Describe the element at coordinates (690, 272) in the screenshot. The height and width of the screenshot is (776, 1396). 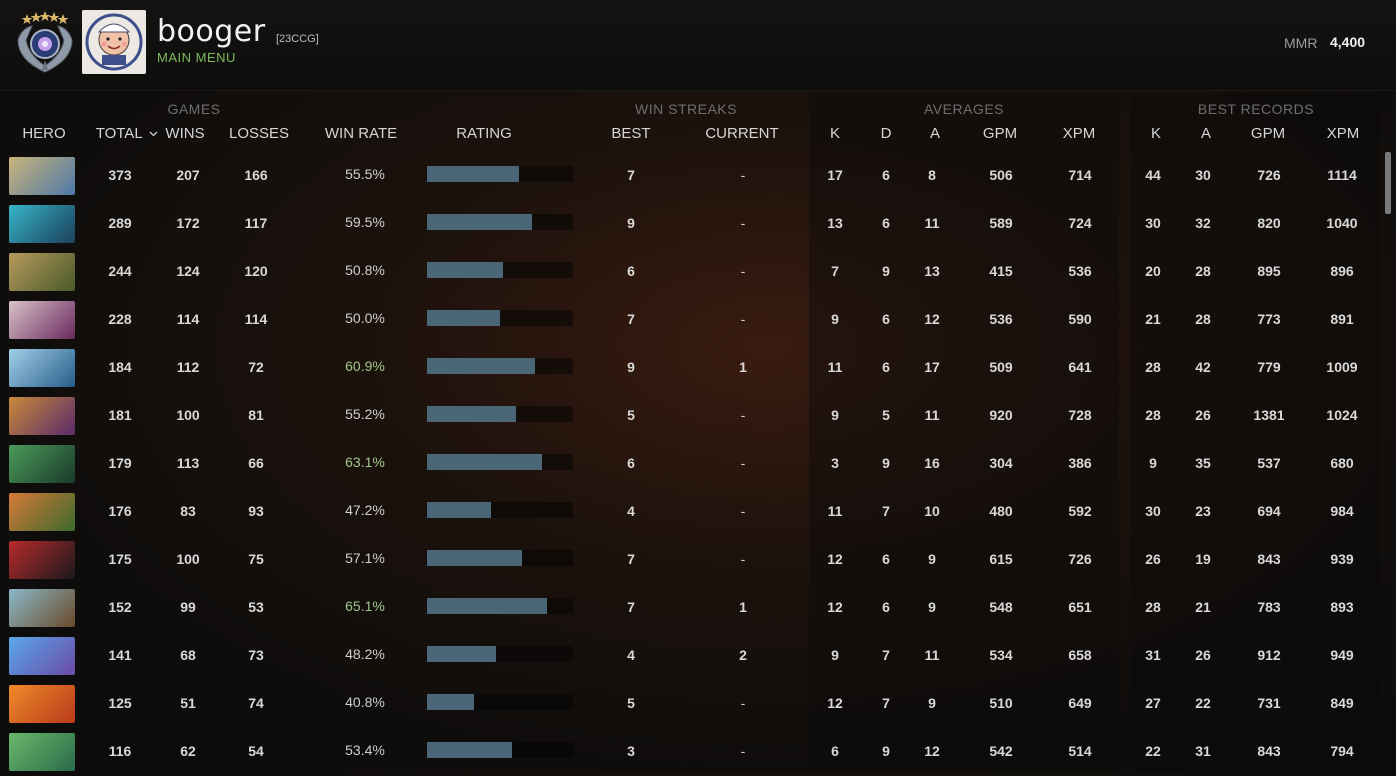
I see `table-row: 244 124 120 50.8% 6 - 7 9 13 415 536 20 28 895 896` at that location.